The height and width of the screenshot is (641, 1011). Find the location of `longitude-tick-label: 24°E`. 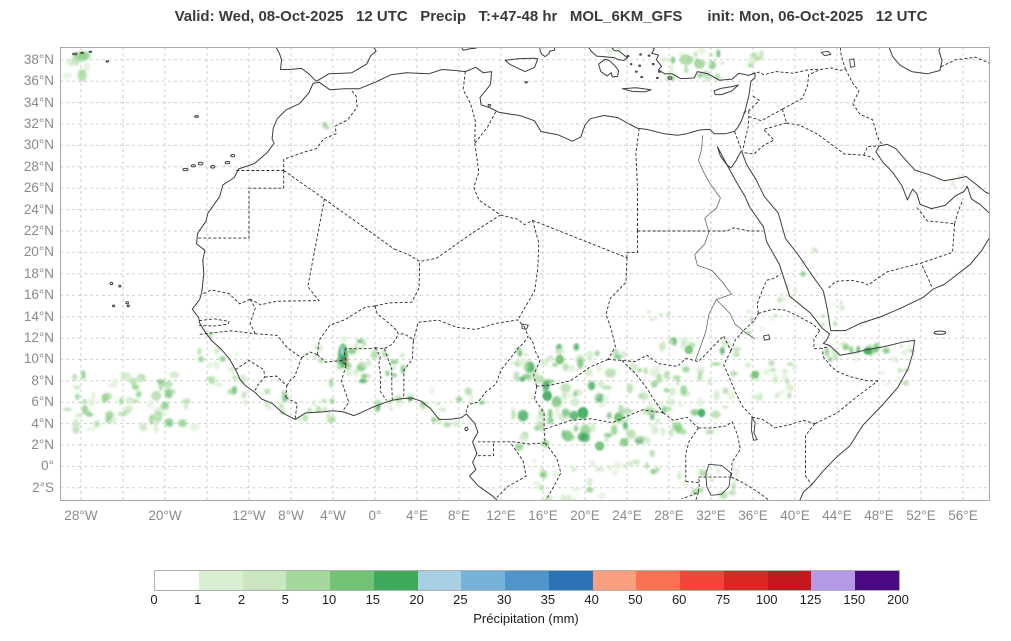

longitude-tick-label: 24°E is located at coordinates (627, 515).